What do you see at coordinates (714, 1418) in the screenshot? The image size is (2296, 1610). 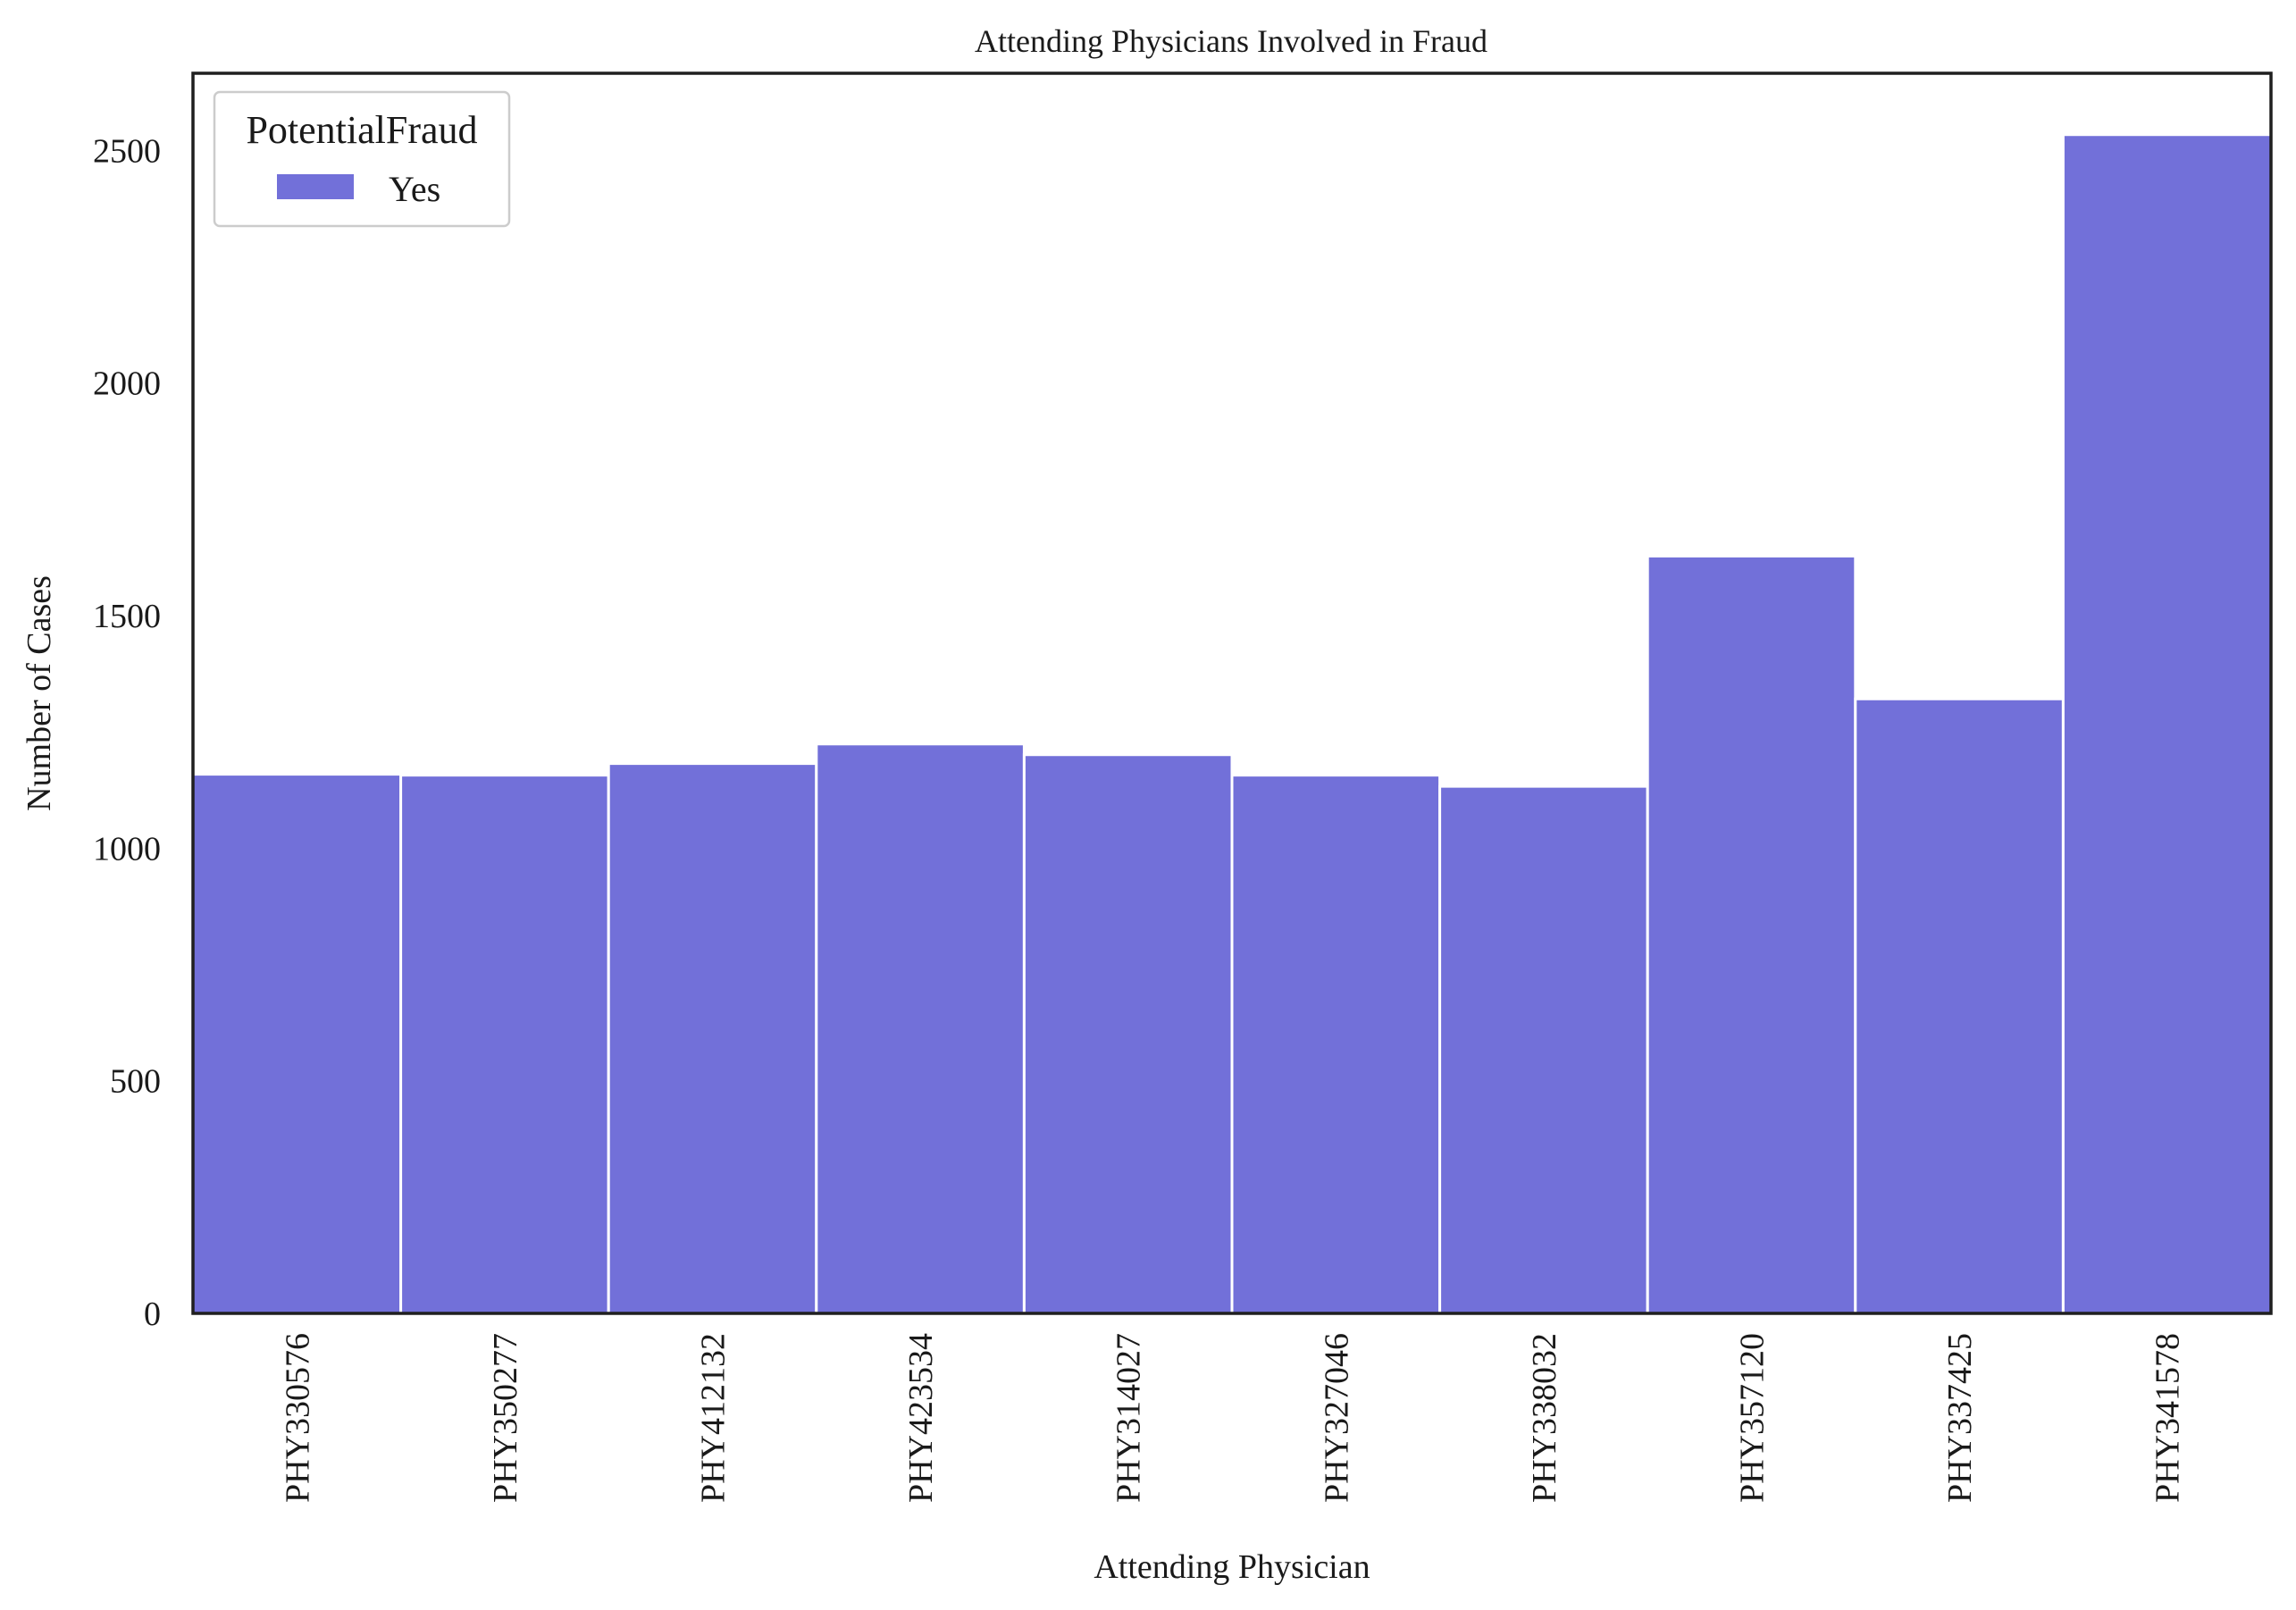 I see `x-tick-label: PHY412132` at bounding box center [714, 1418].